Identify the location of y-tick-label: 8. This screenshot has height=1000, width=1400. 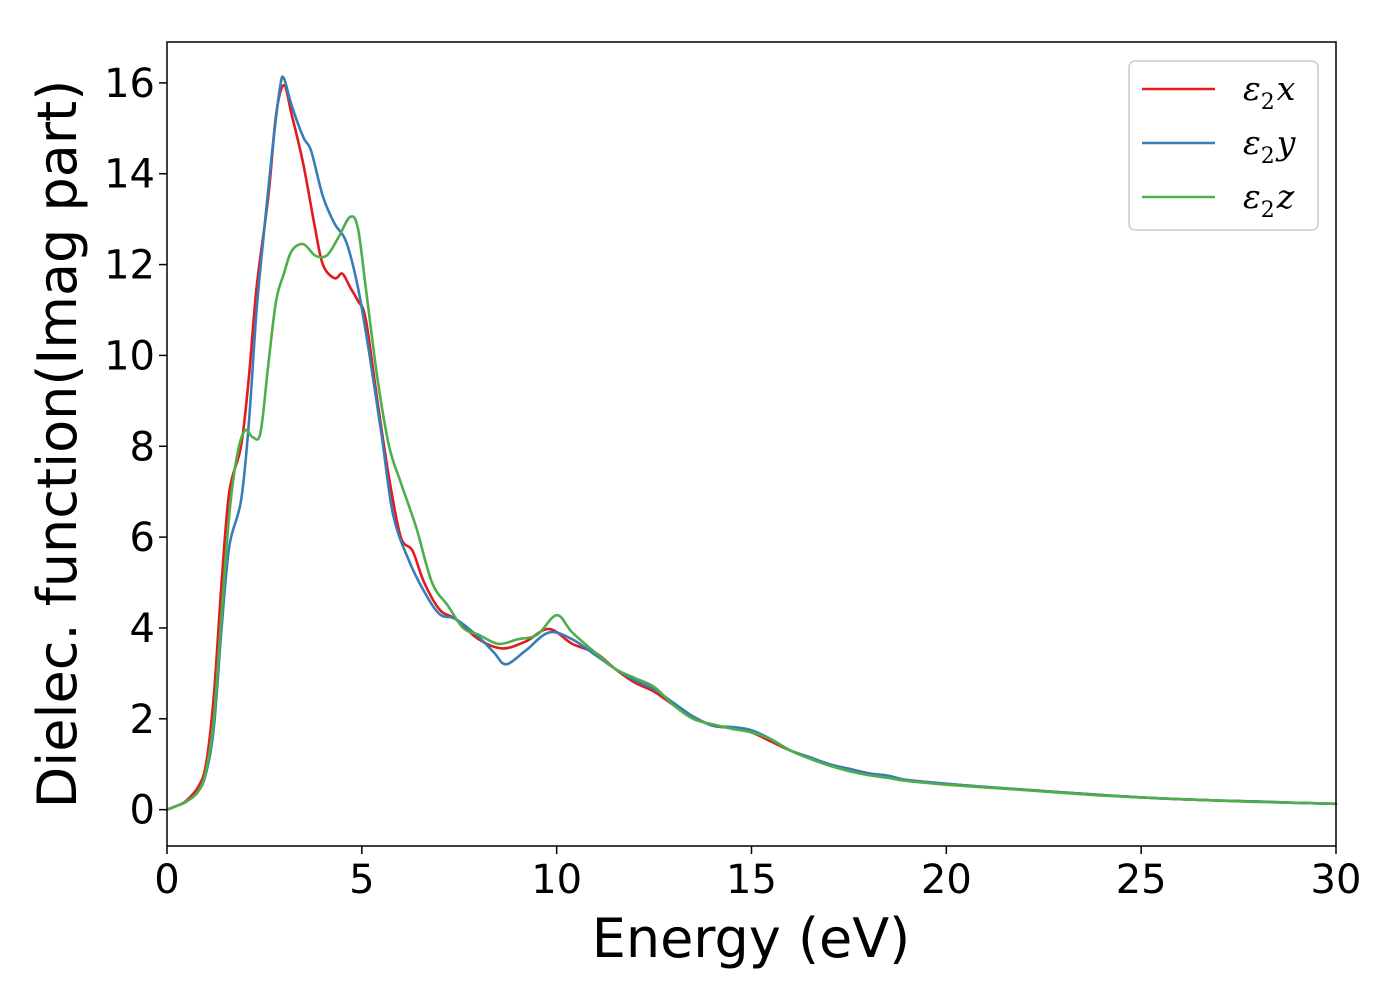
(142, 447).